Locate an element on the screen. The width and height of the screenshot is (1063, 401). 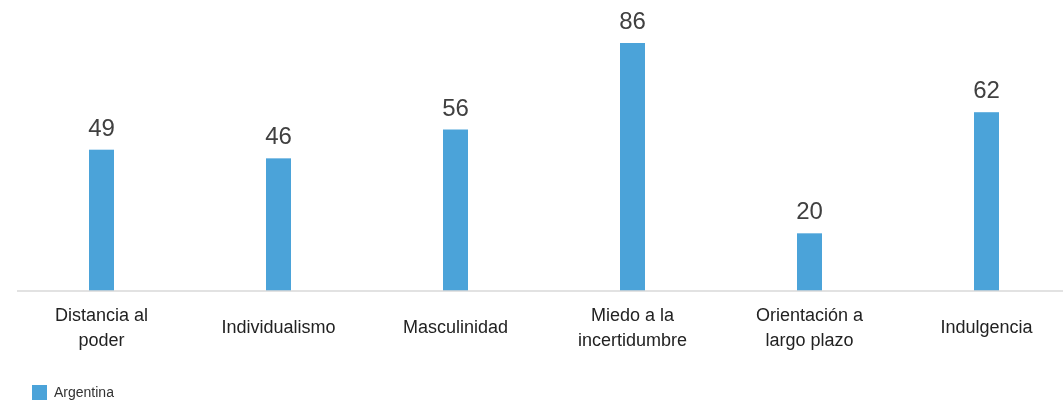
x-tick-label: Orientación a largo plazo is located at coordinates (810, 327).